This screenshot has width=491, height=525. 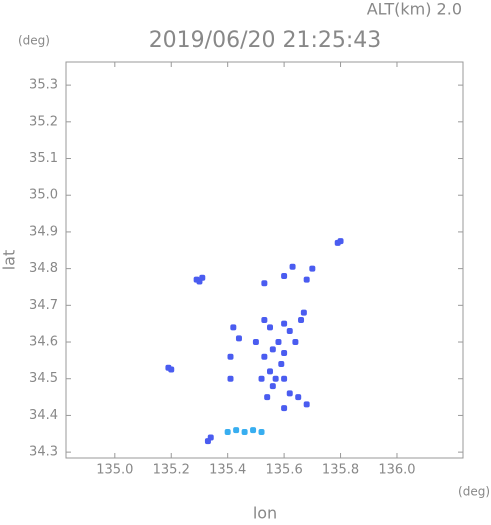 I want to click on x-tick-label: 135.2, so click(x=171, y=470).